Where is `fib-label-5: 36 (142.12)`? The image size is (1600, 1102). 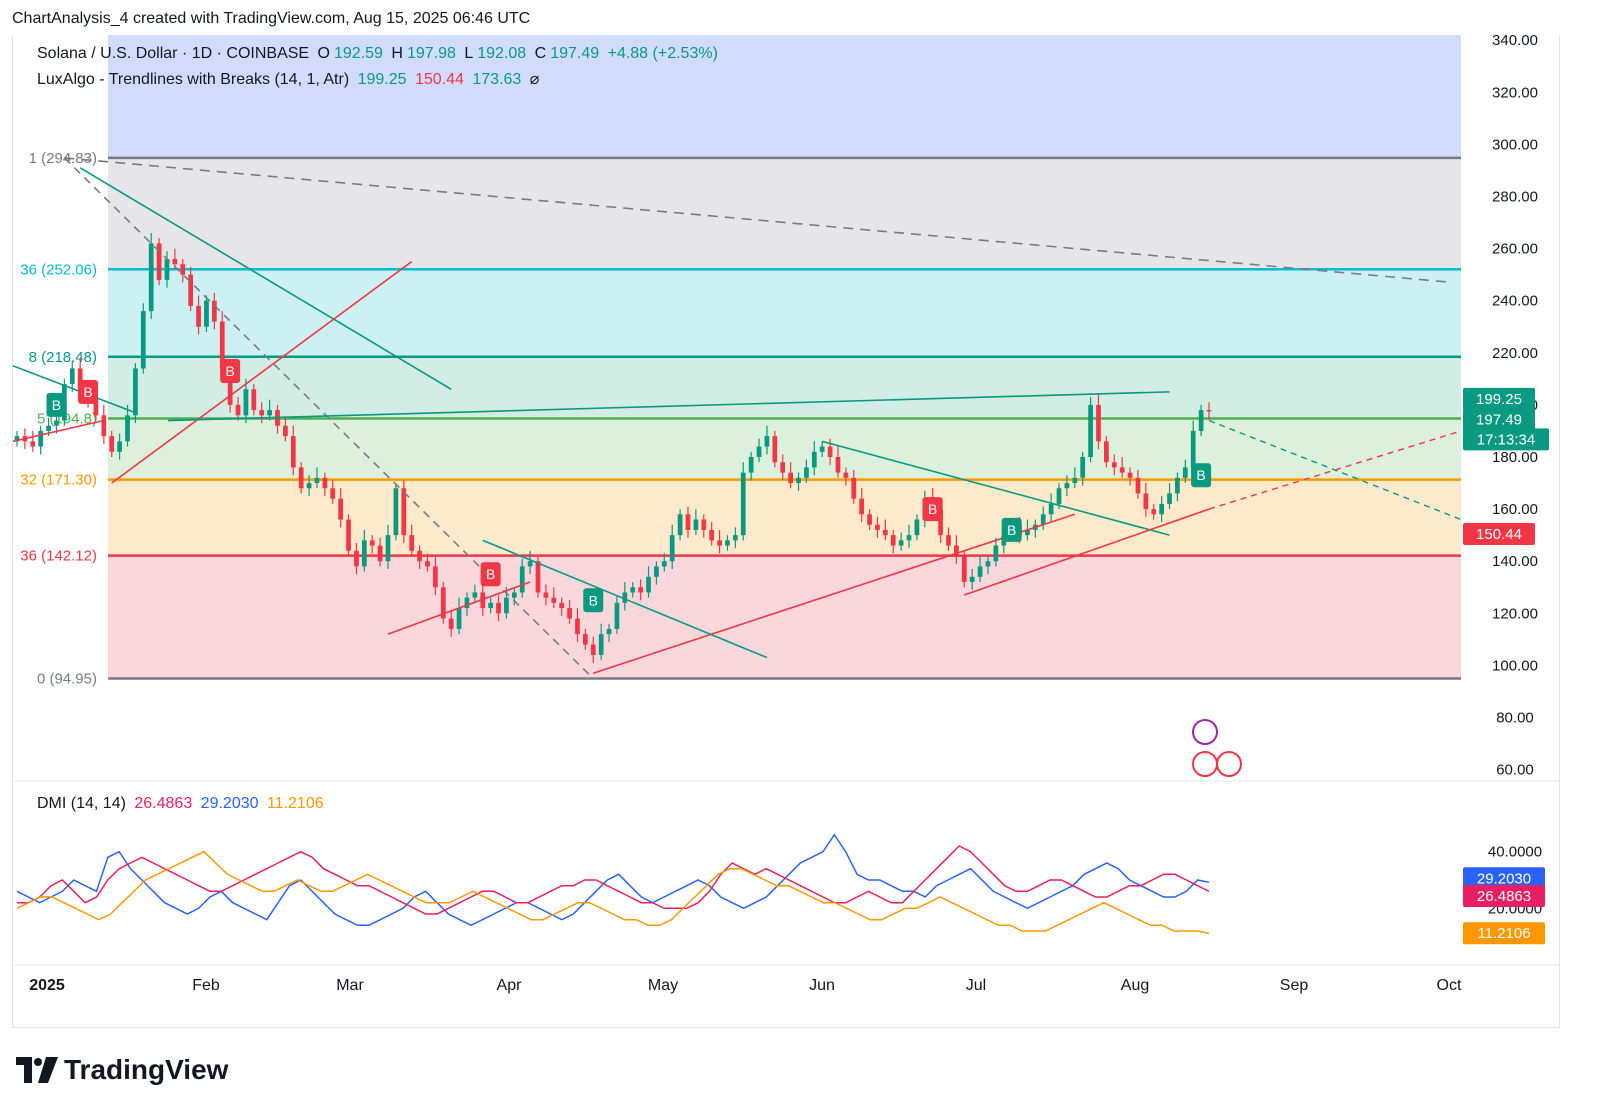
fib-label-5: 36 (142.12) is located at coordinates (58, 556).